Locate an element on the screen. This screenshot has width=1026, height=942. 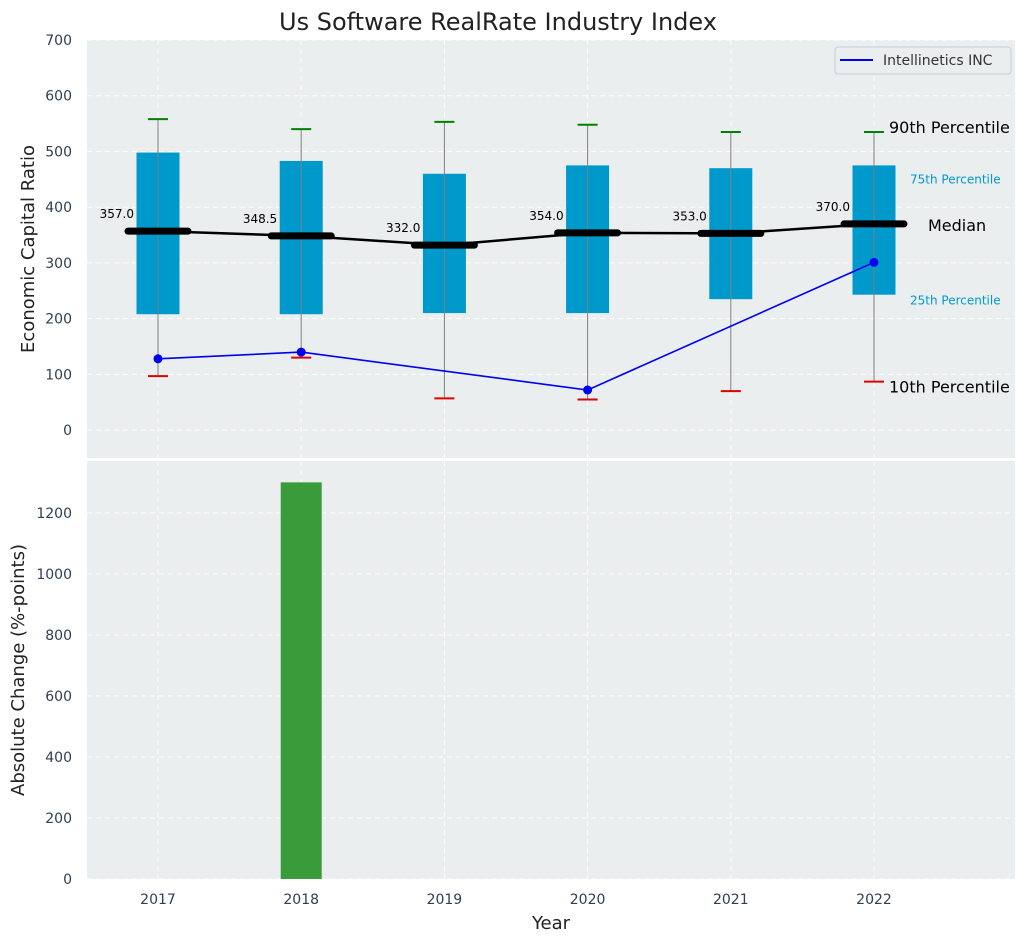
top-y-tick-label: 600 is located at coordinates (58, 97).